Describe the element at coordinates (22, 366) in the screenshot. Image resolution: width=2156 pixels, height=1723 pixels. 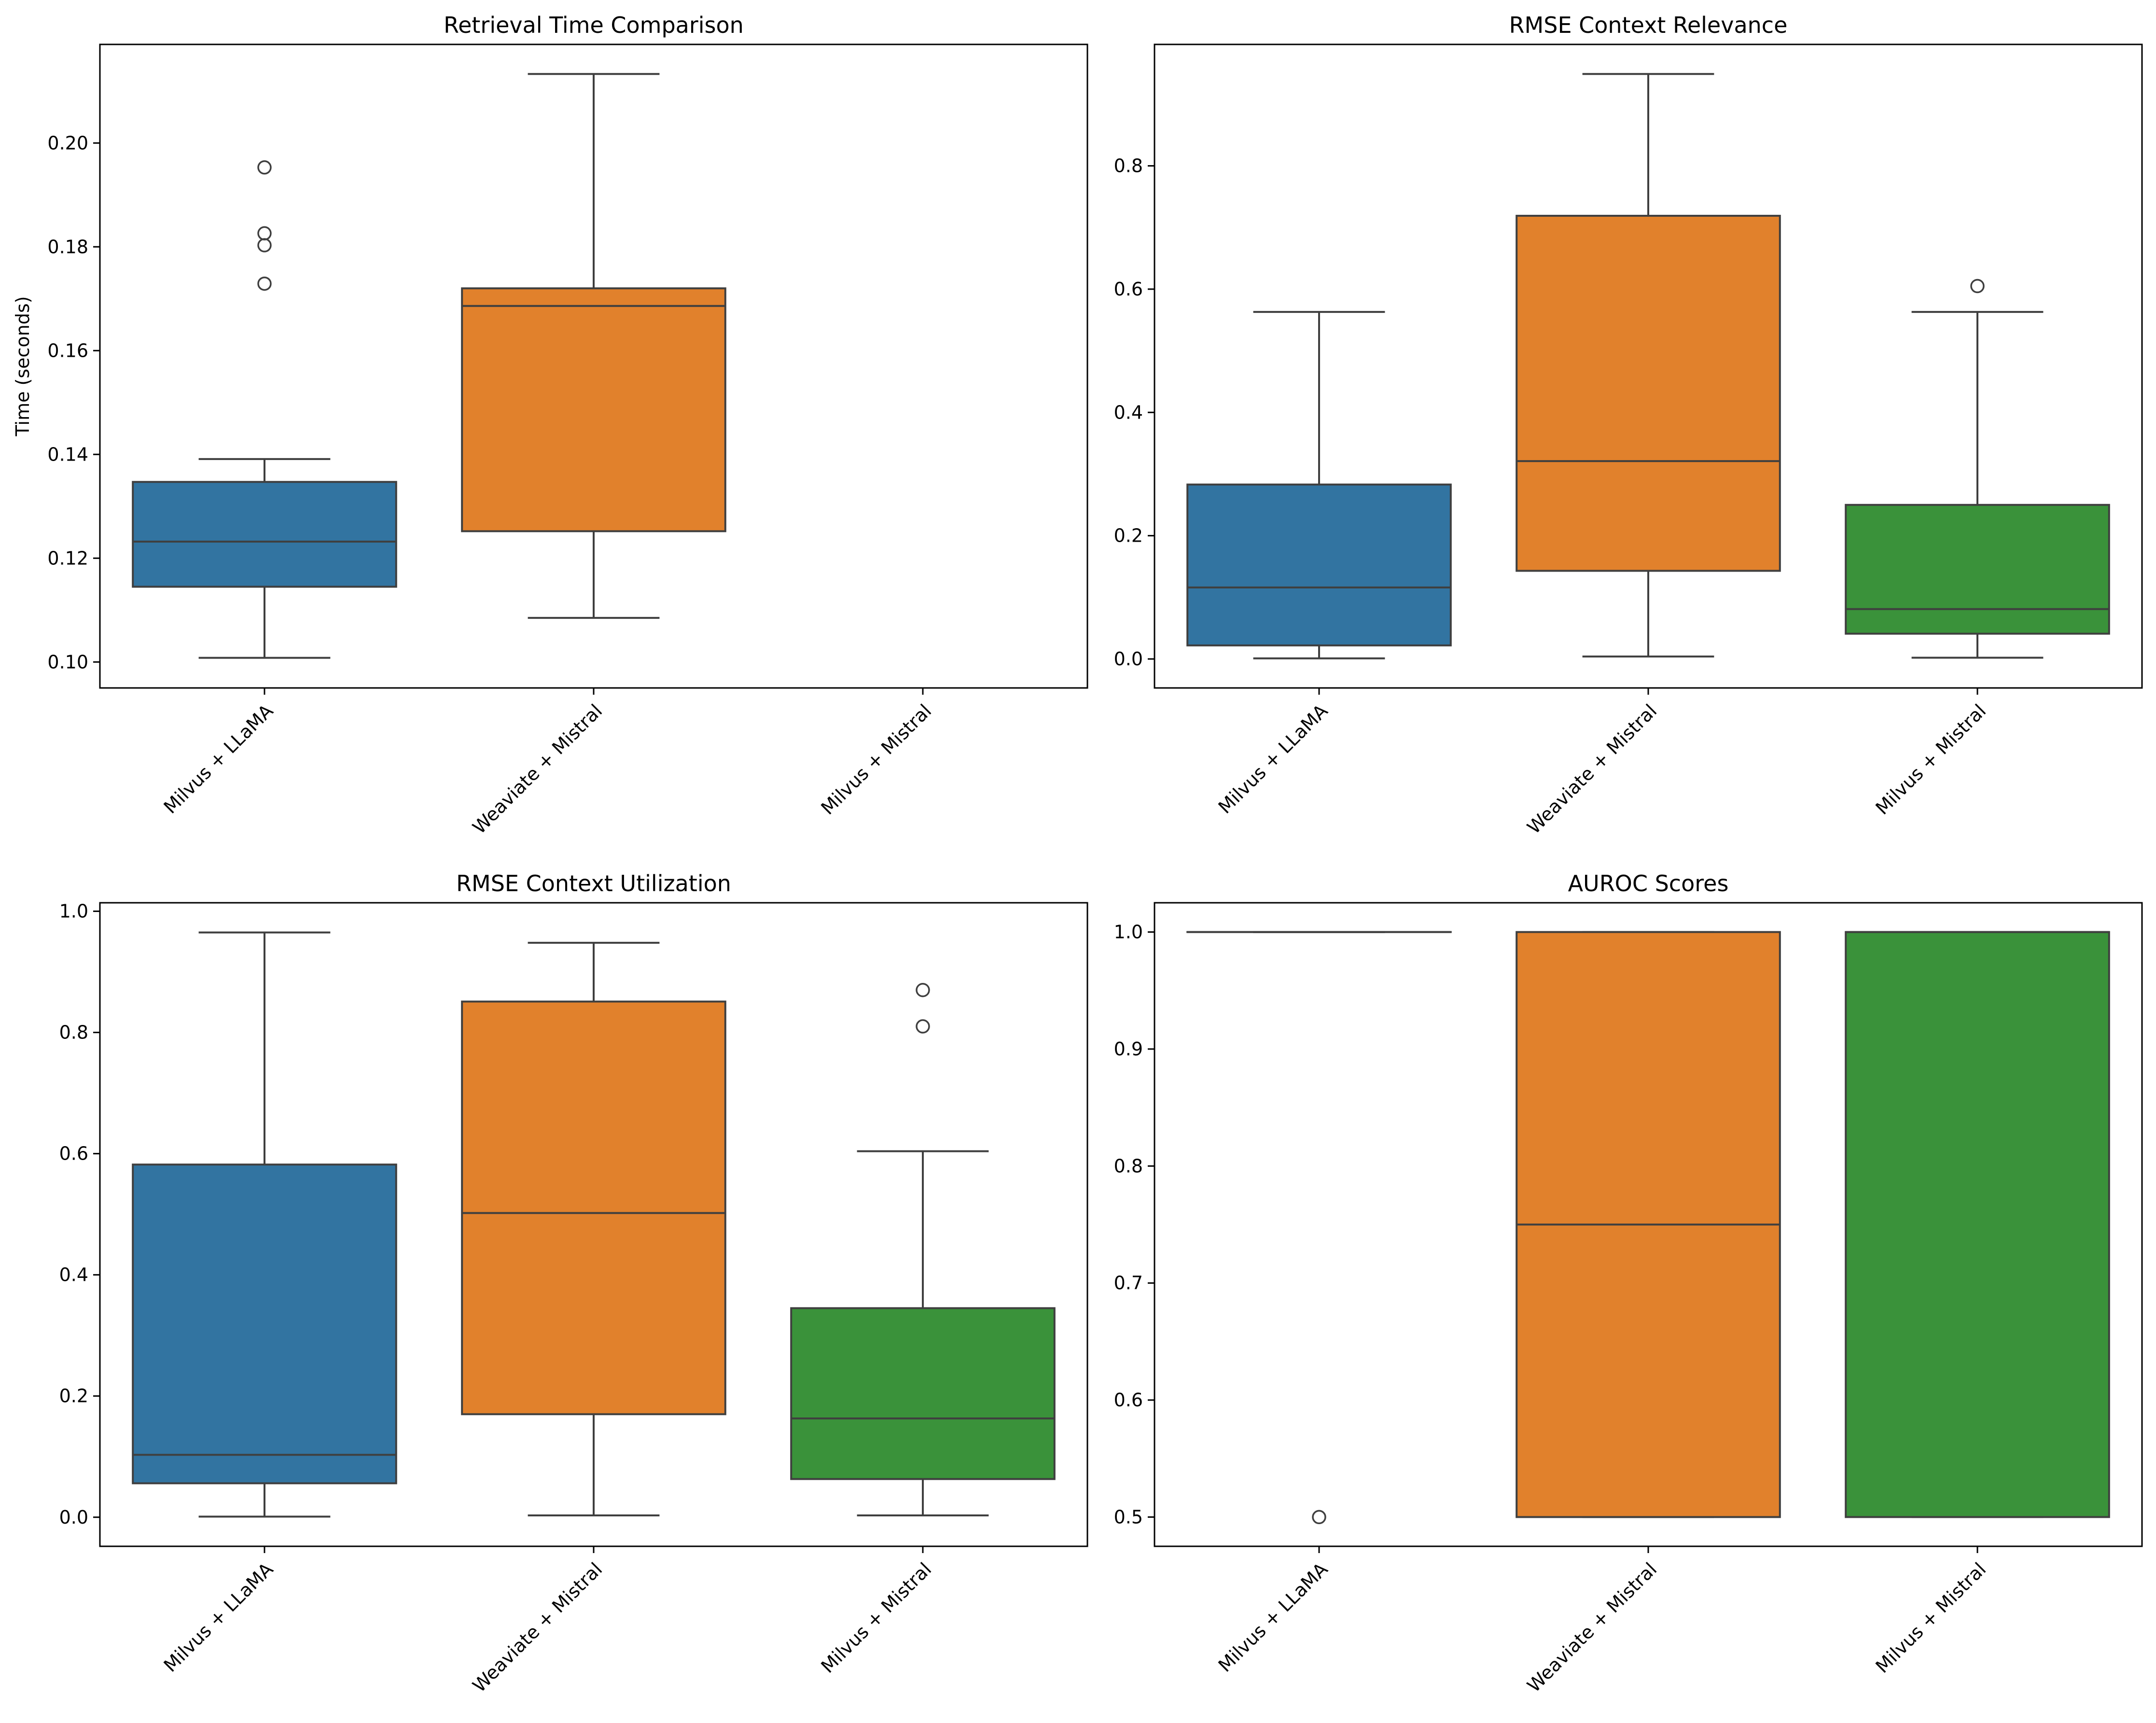
I see `y-axis-label: Time (seconds)` at that location.